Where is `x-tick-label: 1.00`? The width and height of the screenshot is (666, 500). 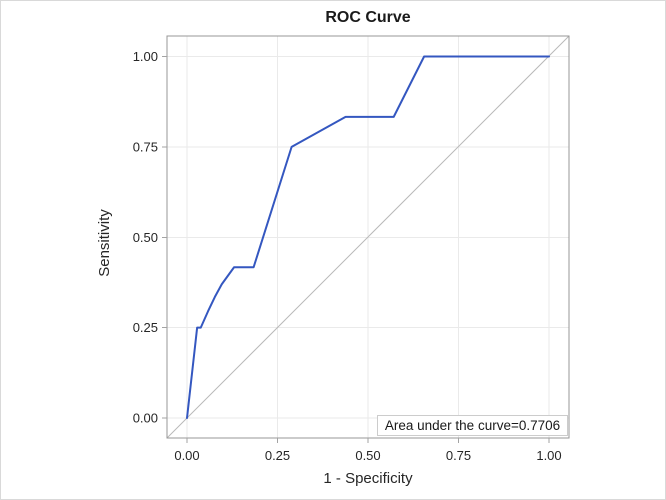 x-tick-label: 1.00 is located at coordinates (548, 455).